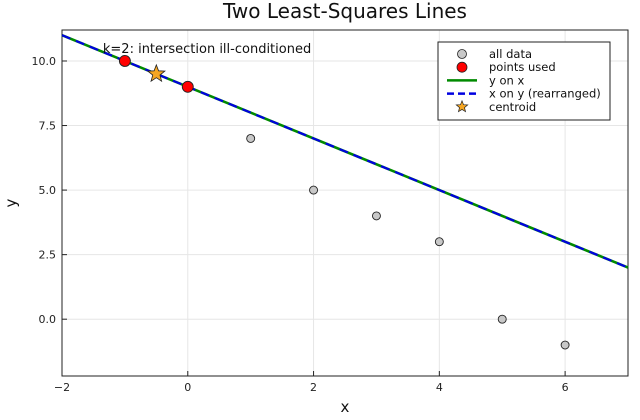 The width and height of the screenshot is (640, 420). What do you see at coordinates (565, 387) in the screenshot?
I see `x-tick-label: 6` at bounding box center [565, 387].